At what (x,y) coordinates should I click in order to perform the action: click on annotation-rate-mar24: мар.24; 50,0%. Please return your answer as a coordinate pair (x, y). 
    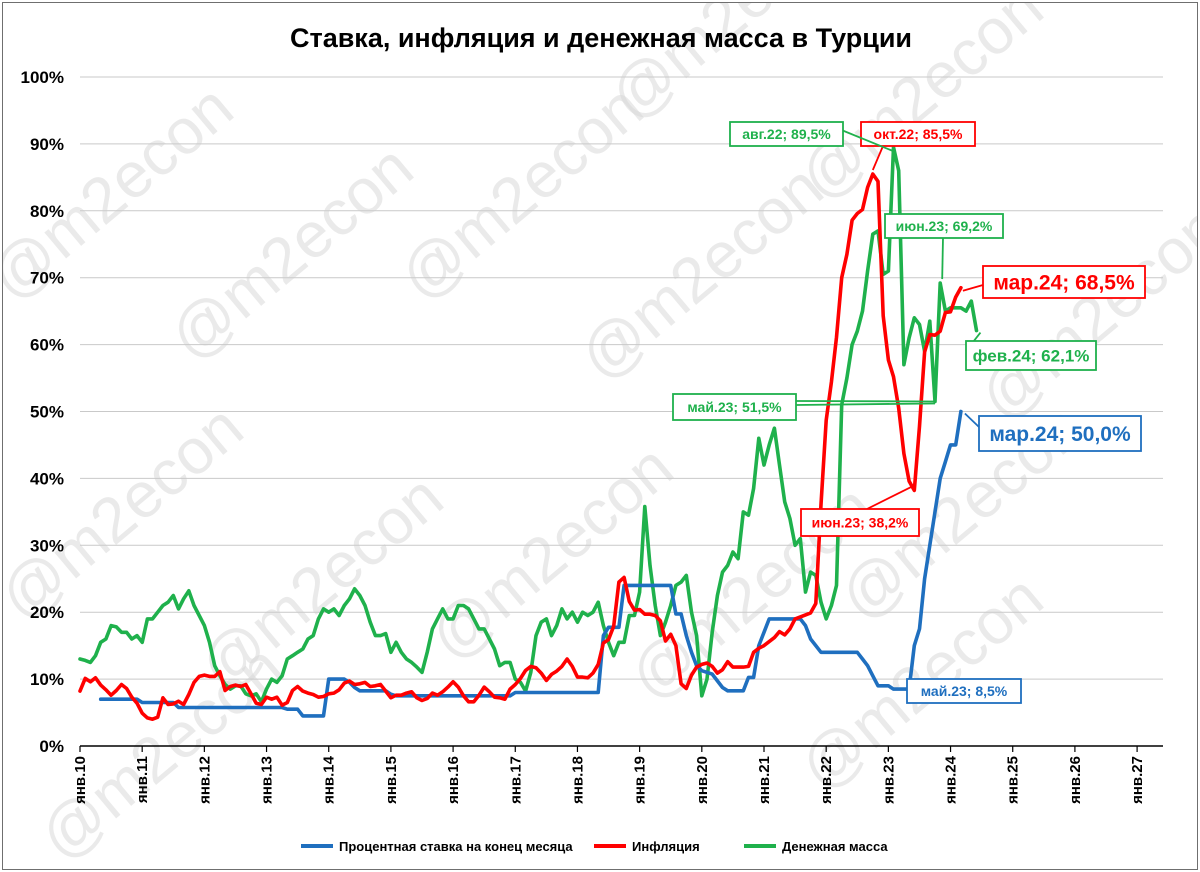
    Looking at the image, I should click on (1053, 432).